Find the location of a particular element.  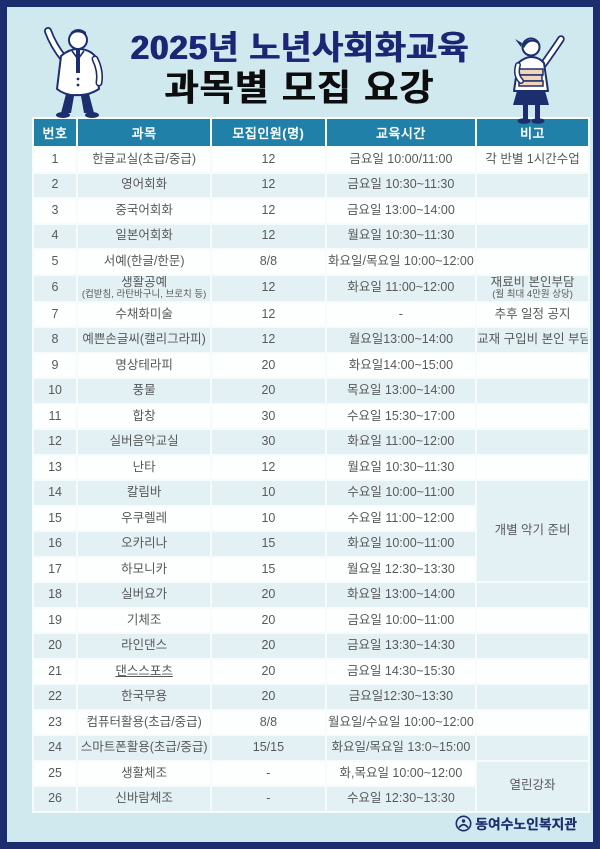

cell-row-number: 13 is located at coordinates (55, 467).